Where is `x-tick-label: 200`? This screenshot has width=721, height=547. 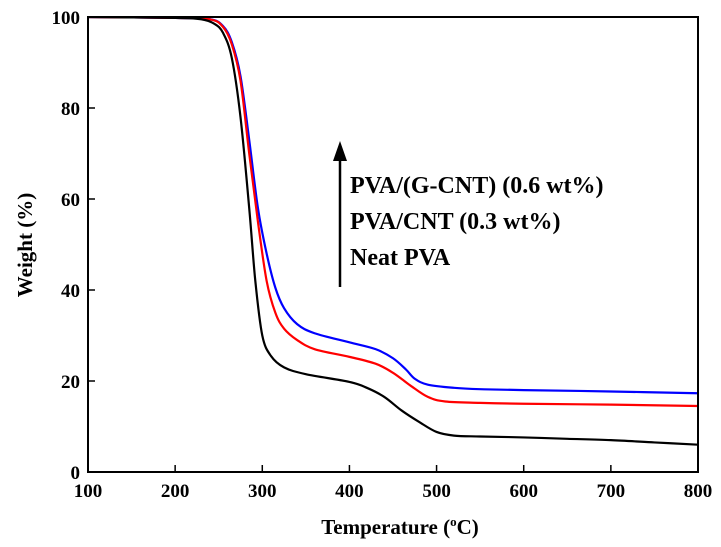
x-tick-label: 200 is located at coordinates (175, 491).